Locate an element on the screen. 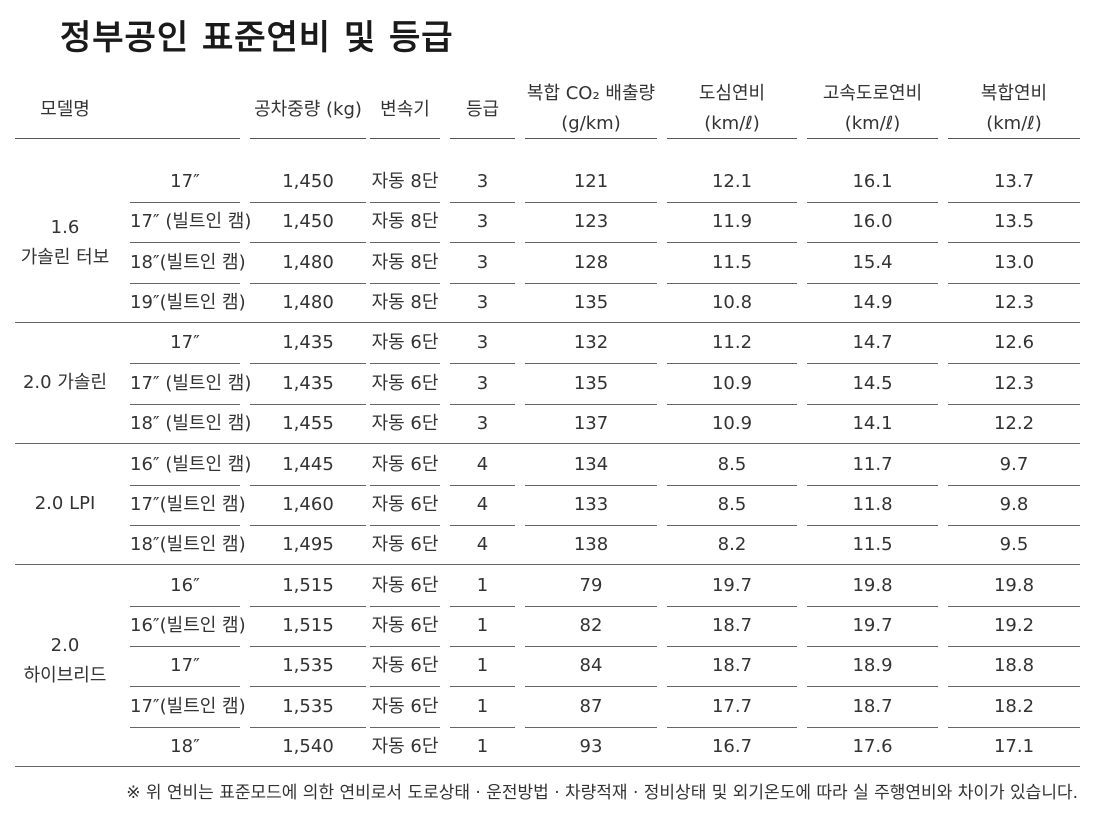  cell-wheel: 16″(빌트인 캠) is located at coordinates (188, 625).